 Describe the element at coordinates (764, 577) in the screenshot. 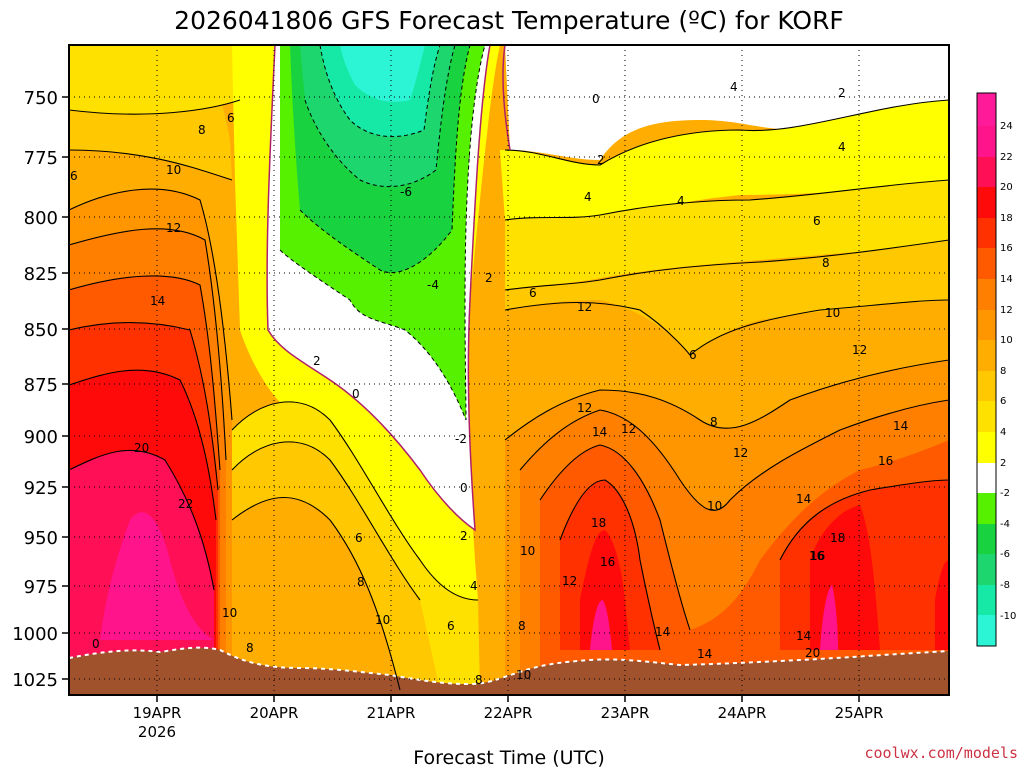

I see `band-18-20-right` at that location.